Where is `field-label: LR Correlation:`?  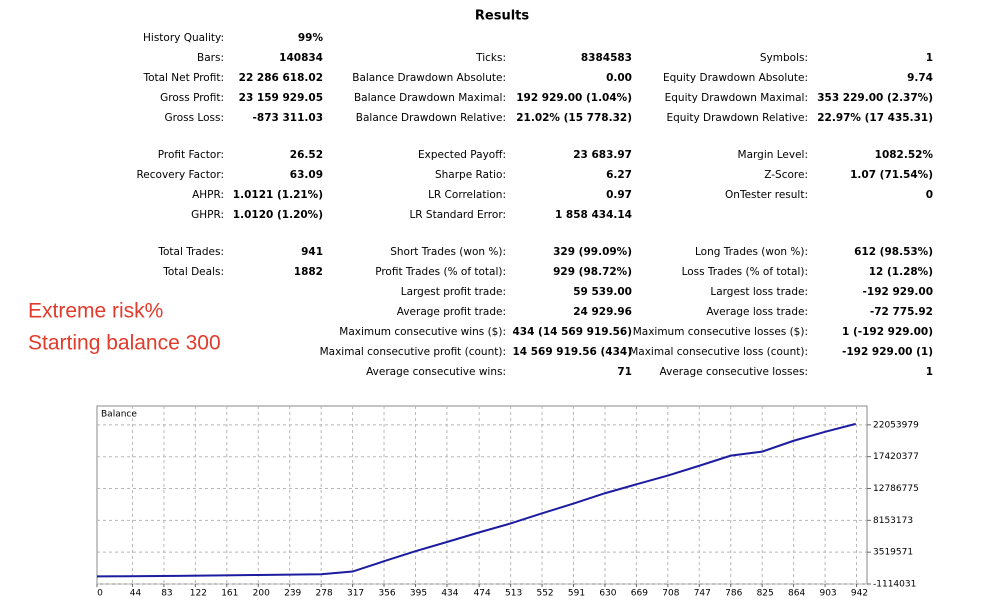
field-label: LR Correlation: is located at coordinates (467, 195).